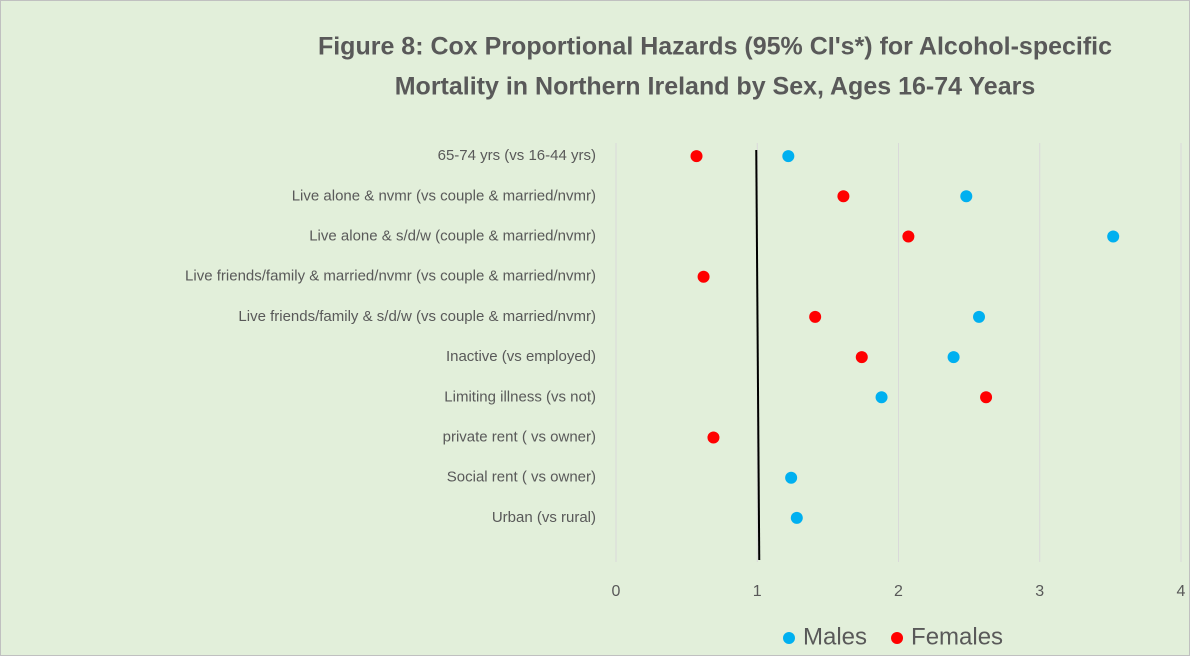 The width and height of the screenshot is (1190, 656). Describe the element at coordinates (758, 355) in the screenshot. I see `reference-line` at that location.